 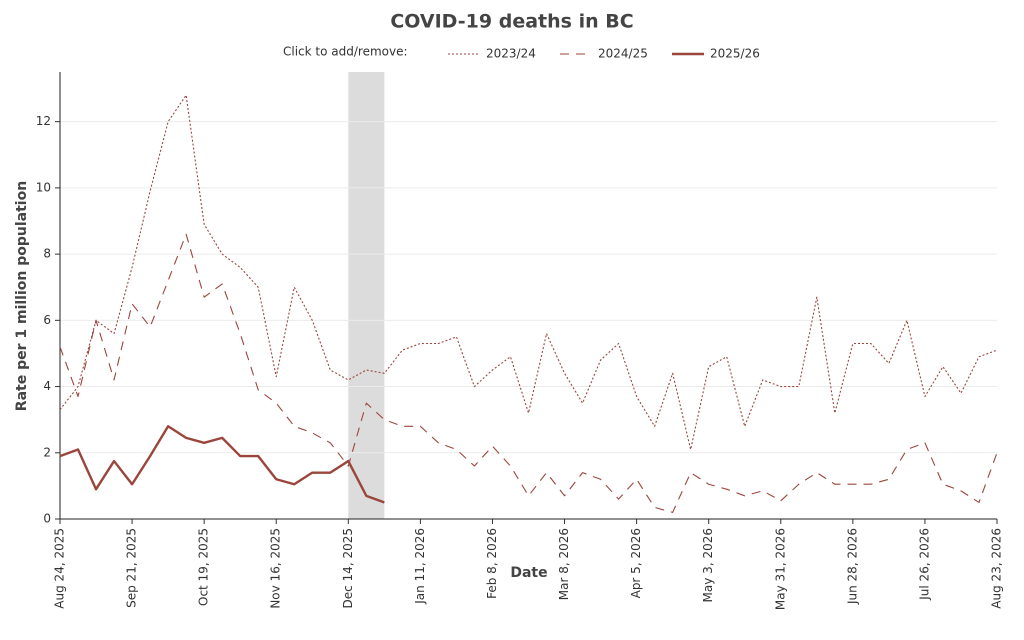 What do you see at coordinates (511, 54) in the screenshot?
I see `legend-label: 2023/24` at bounding box center [511, 54].